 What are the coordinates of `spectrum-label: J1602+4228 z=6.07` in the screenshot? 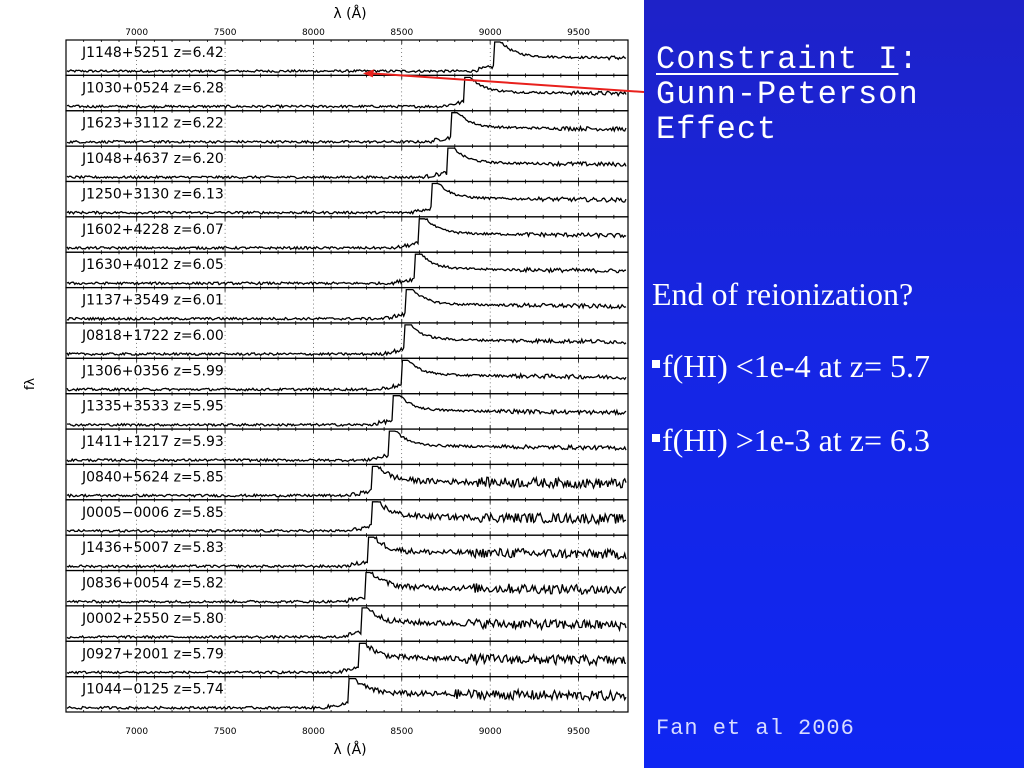 It's located at (152, 230).